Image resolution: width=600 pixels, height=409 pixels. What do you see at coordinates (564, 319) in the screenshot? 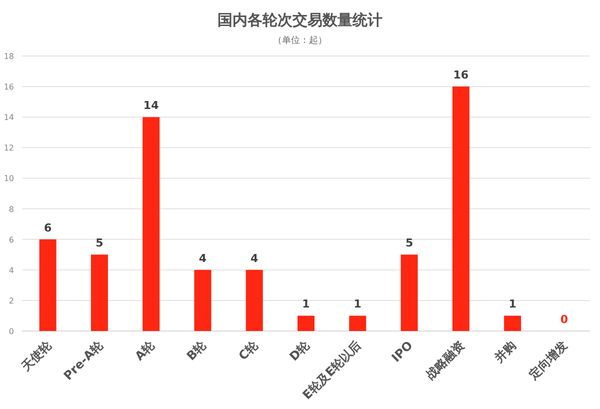
I see `data-label: 0` at bounding box center [564, 319].